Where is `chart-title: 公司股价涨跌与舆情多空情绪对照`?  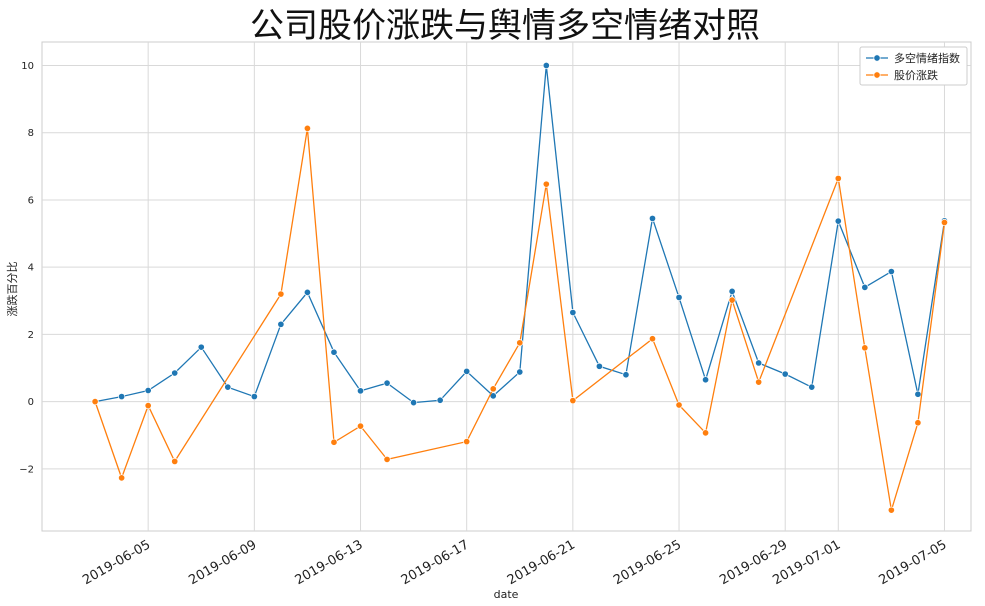
chart-title: 公司股价涨跌与舆情多空情绪对照 is located at coordinates (505, 26).